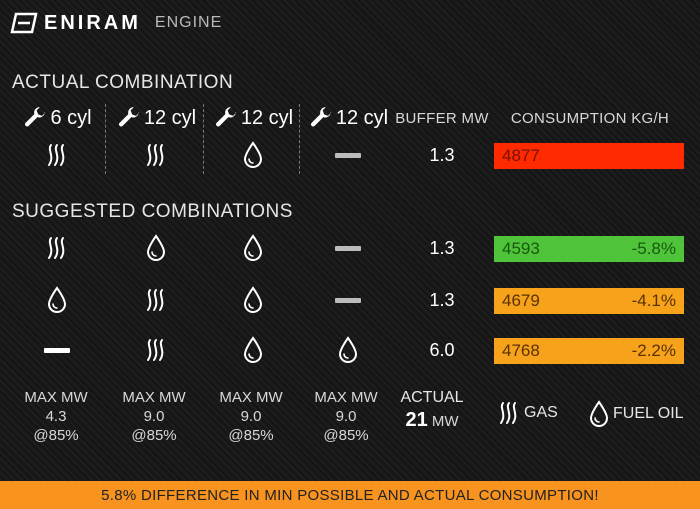 Image resolution: width=700 pixels, height=509 pixels. I want to click on consumption-value: 4593, so click(521, 248).